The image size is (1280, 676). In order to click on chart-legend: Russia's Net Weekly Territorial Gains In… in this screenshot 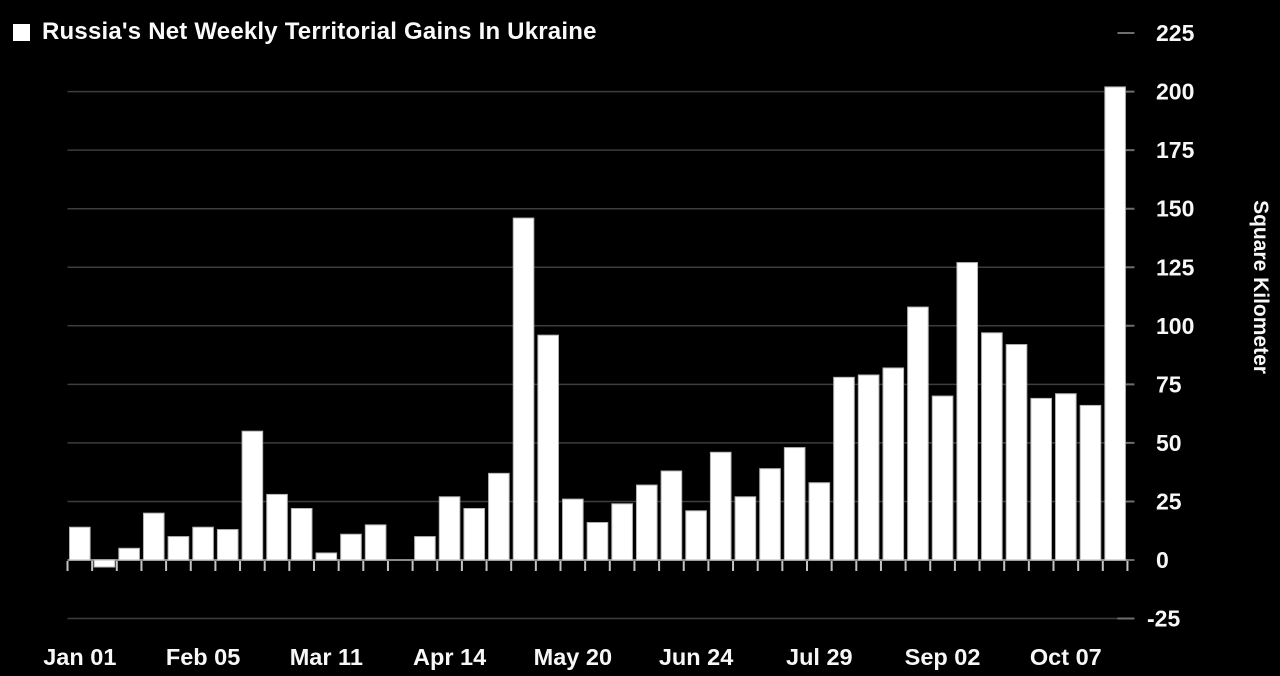, I will do `click(305, 32)`.